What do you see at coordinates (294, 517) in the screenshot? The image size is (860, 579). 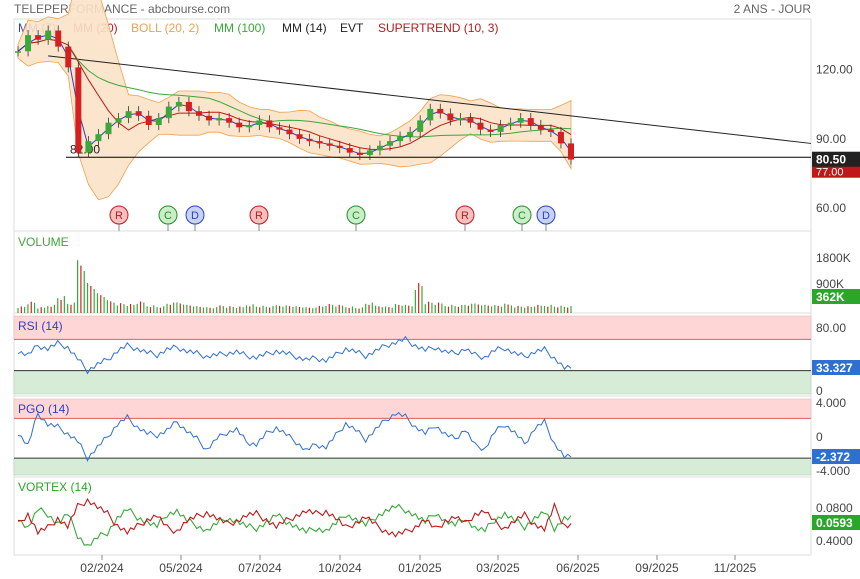 I see `vortex-line` at bounding box center [294, 517].